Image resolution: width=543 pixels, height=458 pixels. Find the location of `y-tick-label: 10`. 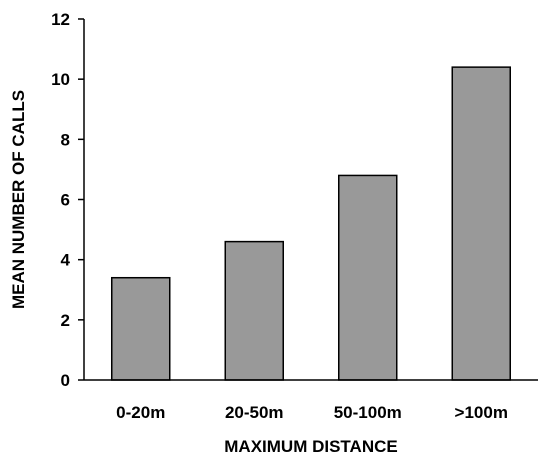

y-tick-label: 10 is located at coordinates (60, 79).